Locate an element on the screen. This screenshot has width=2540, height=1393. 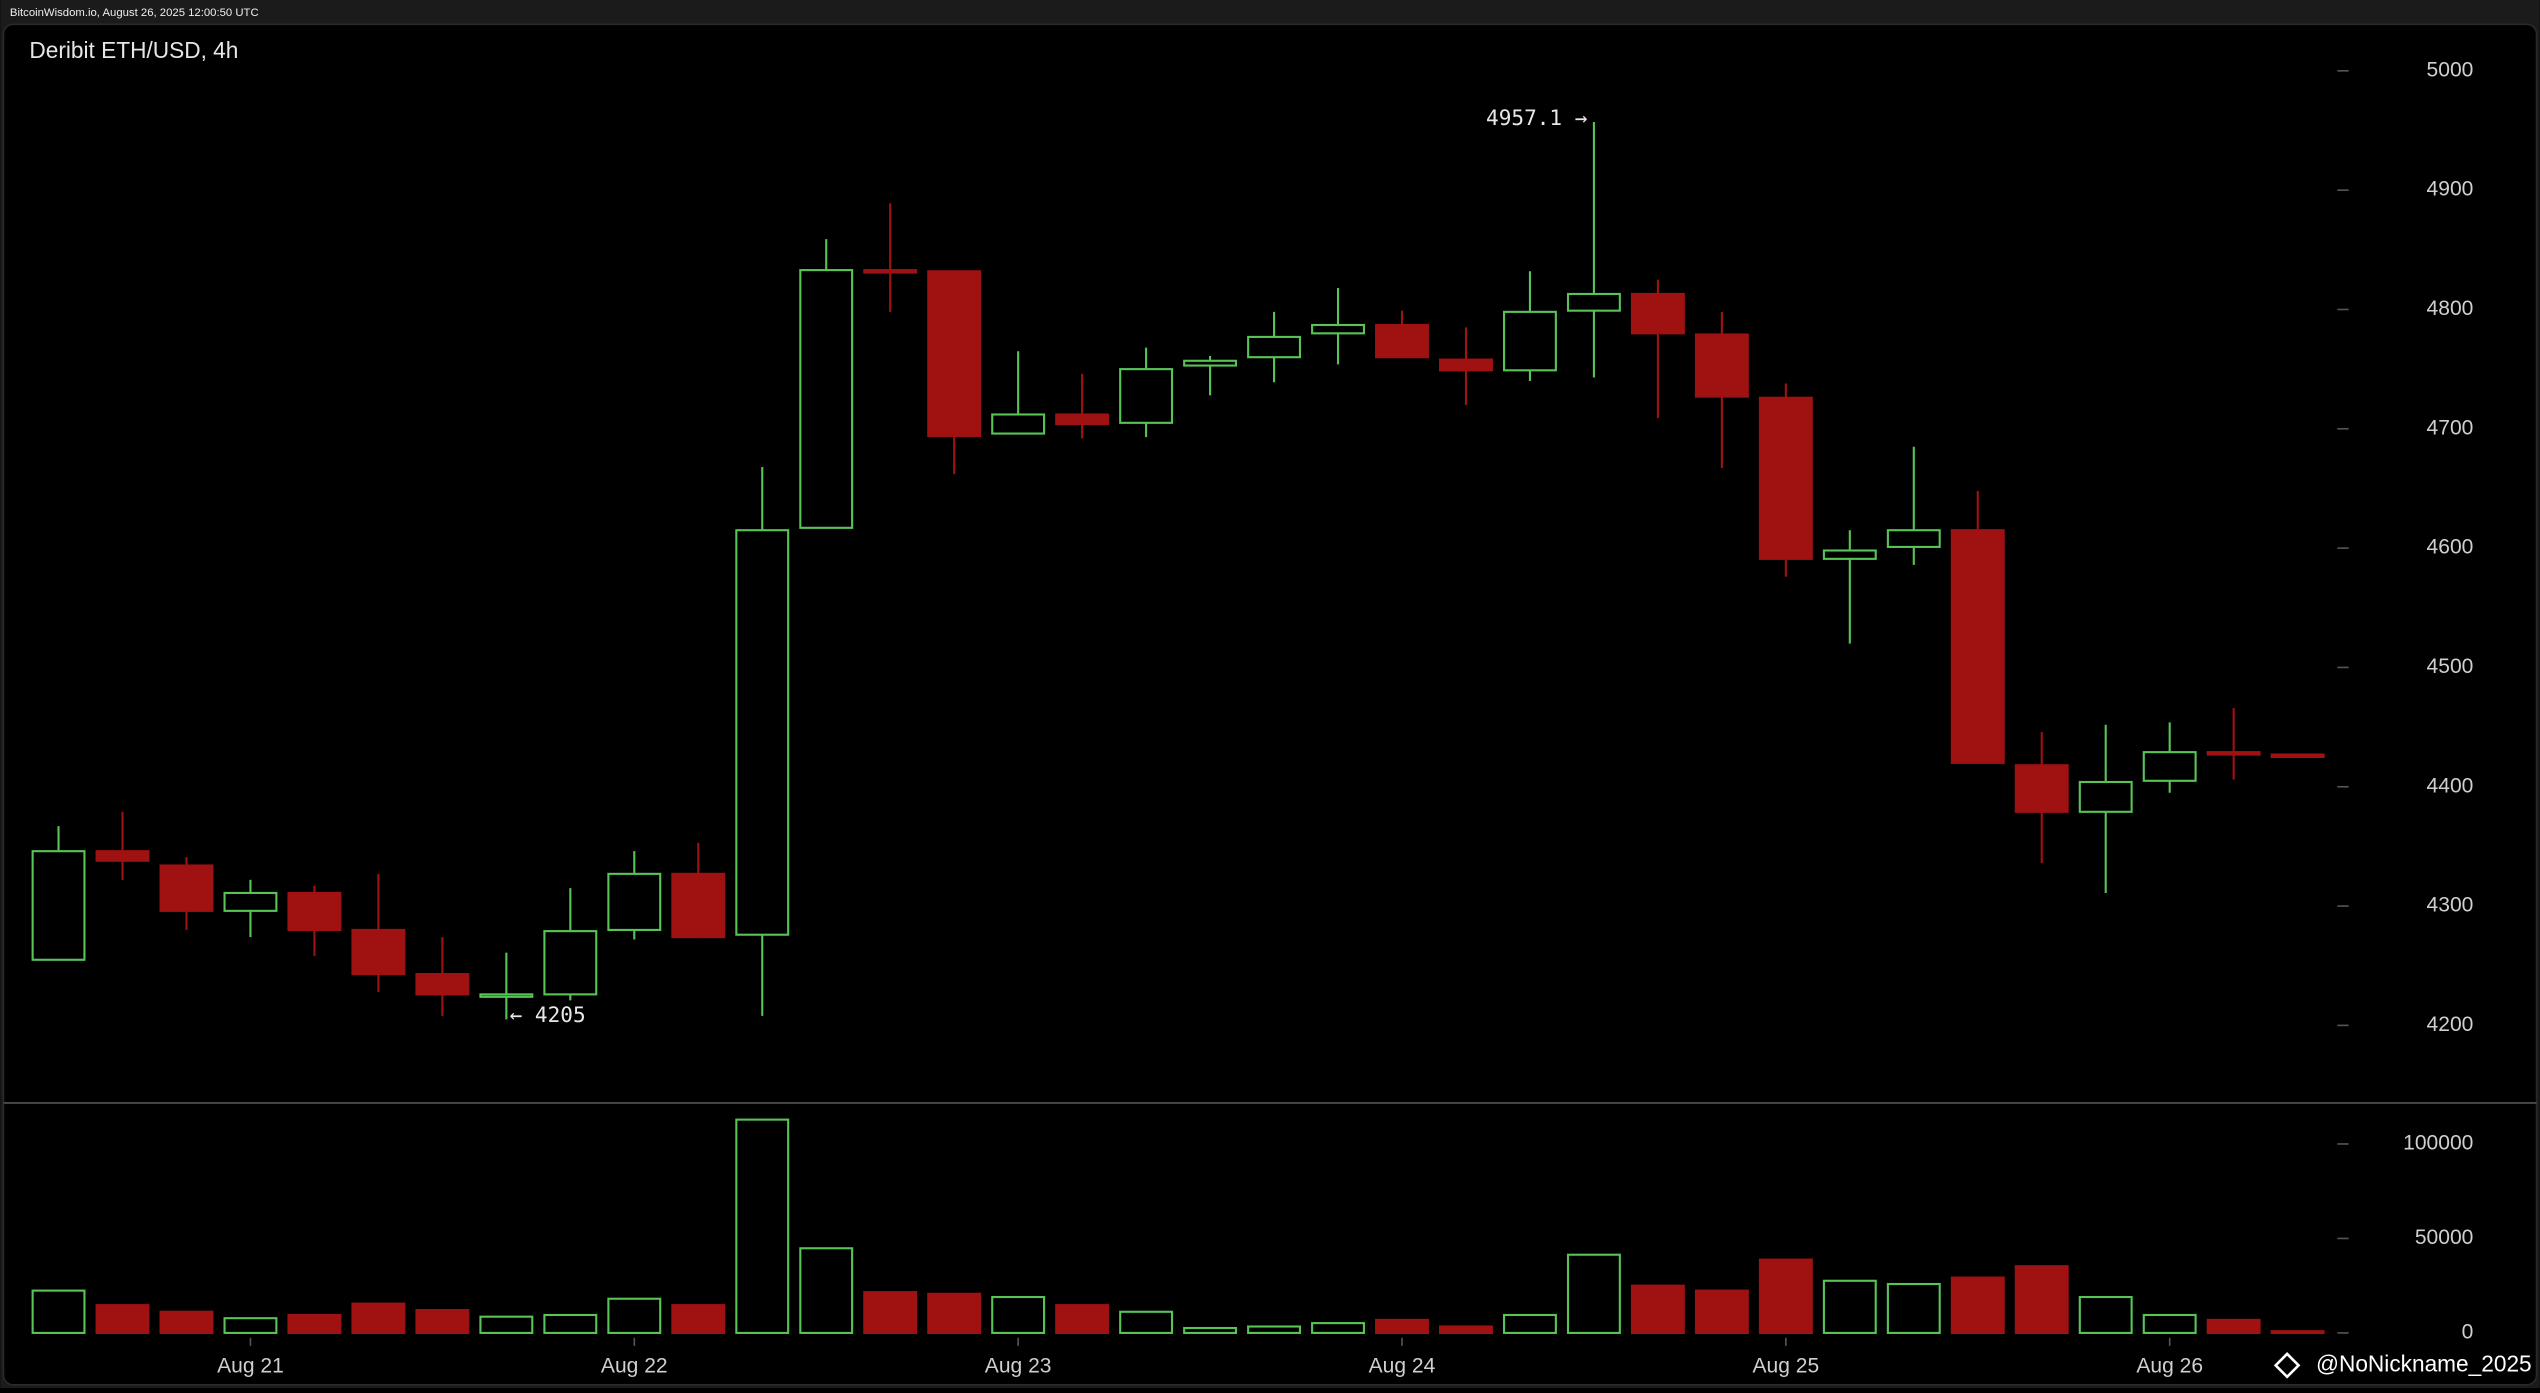
x-tick-label: Aug 26 is located at coordinates (2169, 1366).